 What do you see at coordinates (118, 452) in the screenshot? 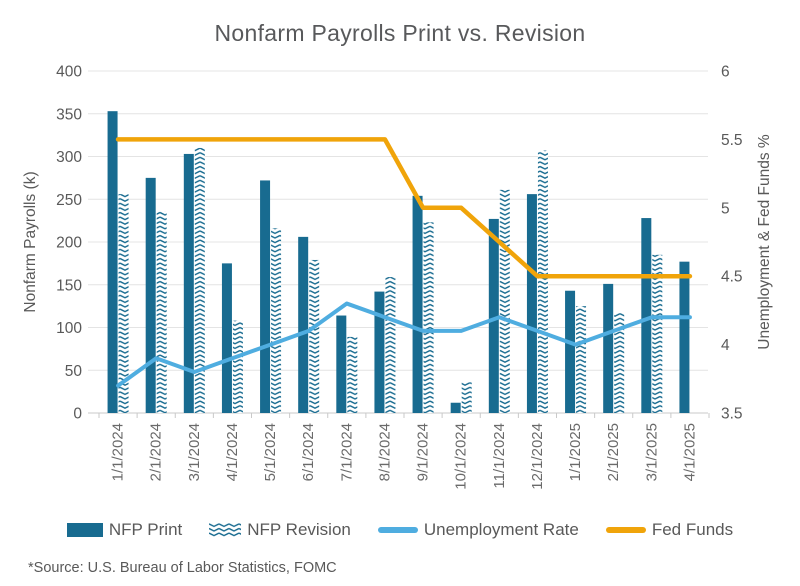
I see `x-axis-category-label: 1/1/2024` at bounding box center [118, 452].